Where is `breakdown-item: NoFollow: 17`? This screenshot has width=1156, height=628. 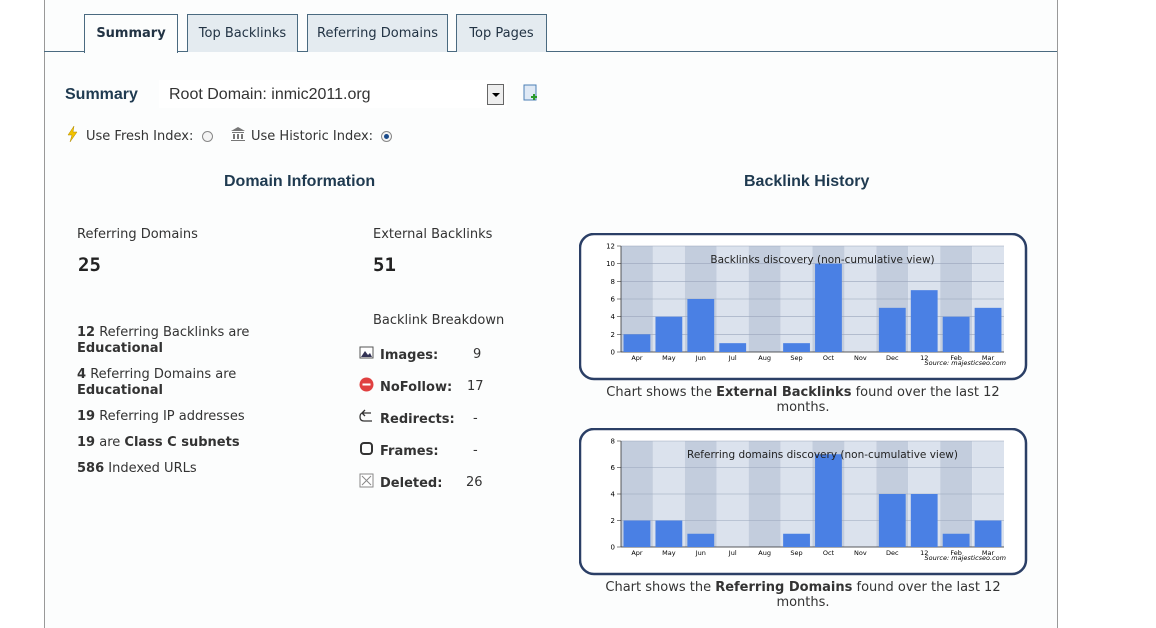
breakdown-item: NoFollow: 17 is located at coordinates (439, 387).